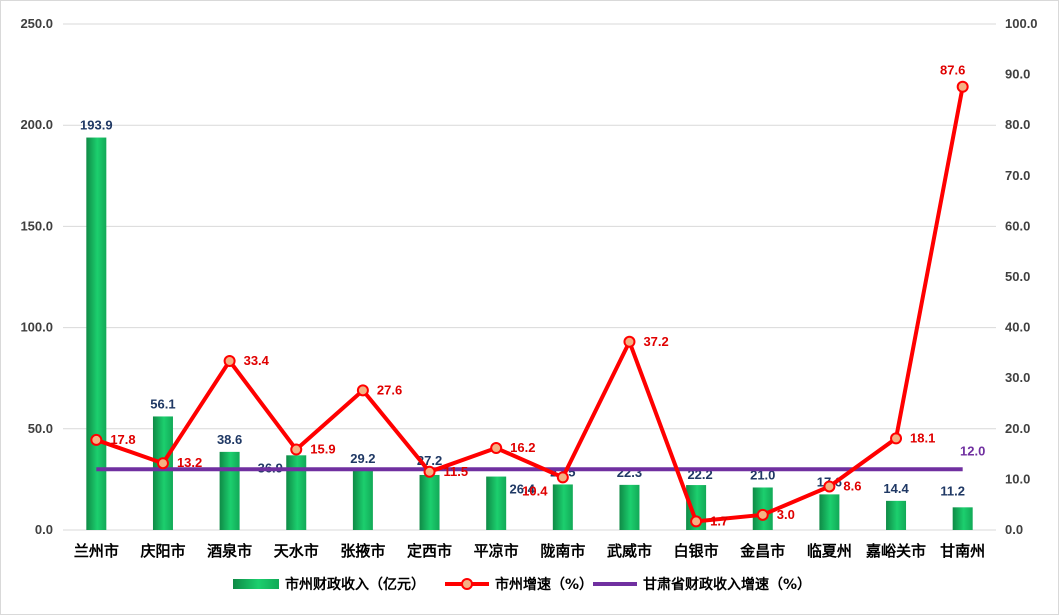 Image resolution: width=1059 pixels, height=616 pixels. Describe the element at coordinates (362, 551) in the screenshot. I see `category-label: 张掖市` at that location.